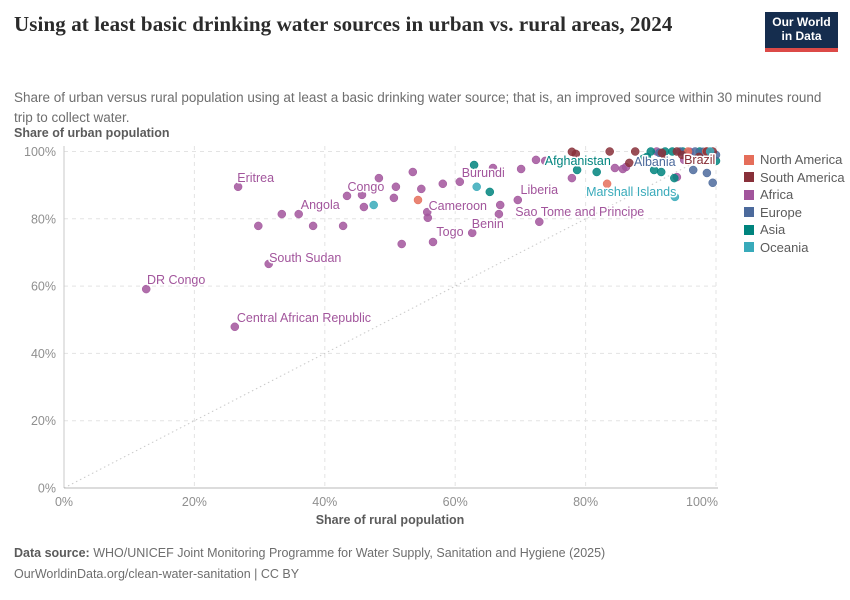 The height and width of the screenshot is (600, 850). I want to click on country-label-cameroon: Cameroon, so click(457, 206).